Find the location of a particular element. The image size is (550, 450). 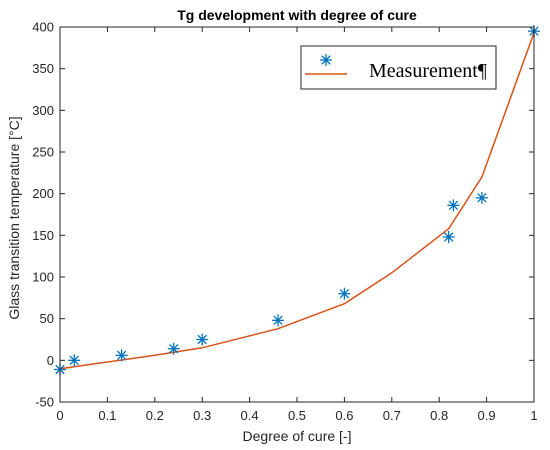

legend-label-measurement: Measurement¶ is located at coordinates (428, 71).